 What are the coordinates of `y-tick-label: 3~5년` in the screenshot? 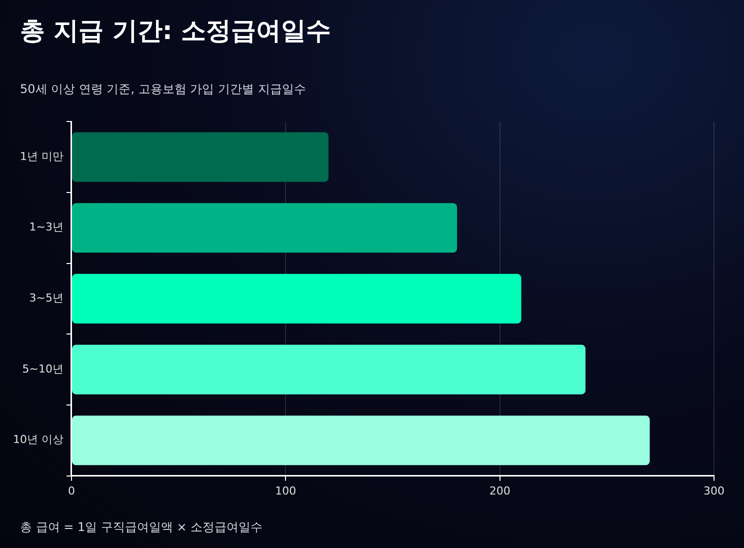 It's located at (46, 298).